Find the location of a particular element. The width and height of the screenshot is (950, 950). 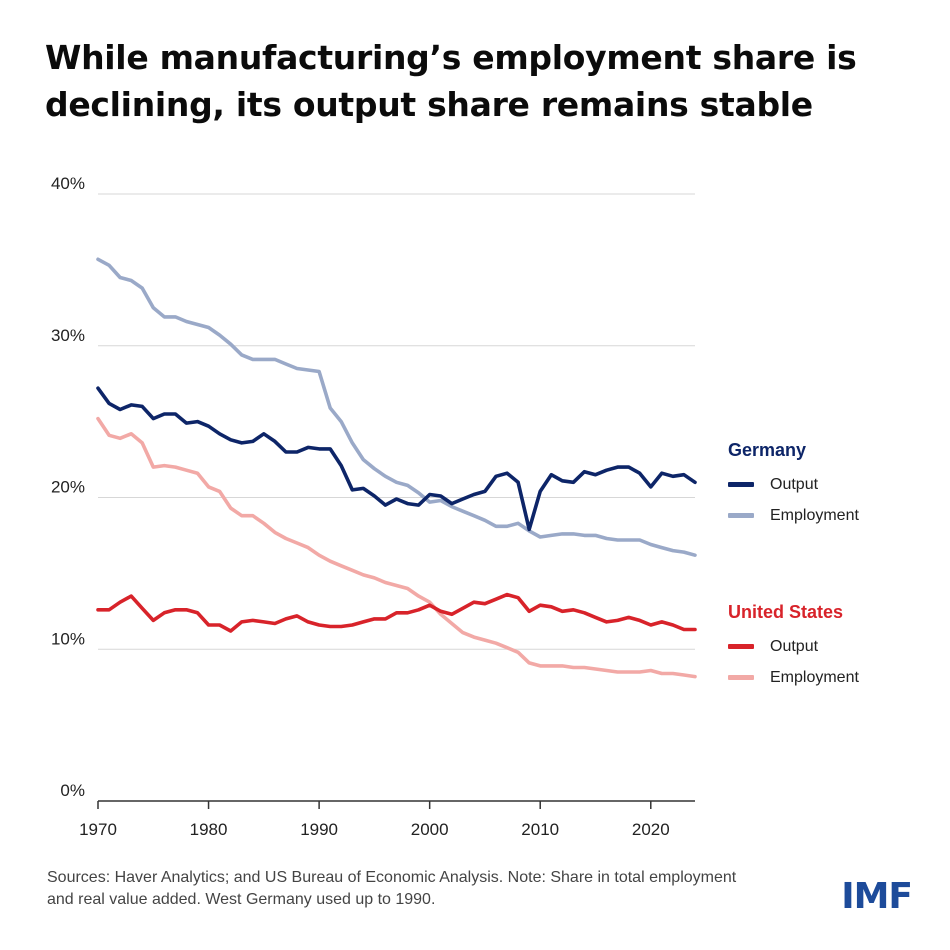

legend-us-output: Output is located at coordinates (793, 646).